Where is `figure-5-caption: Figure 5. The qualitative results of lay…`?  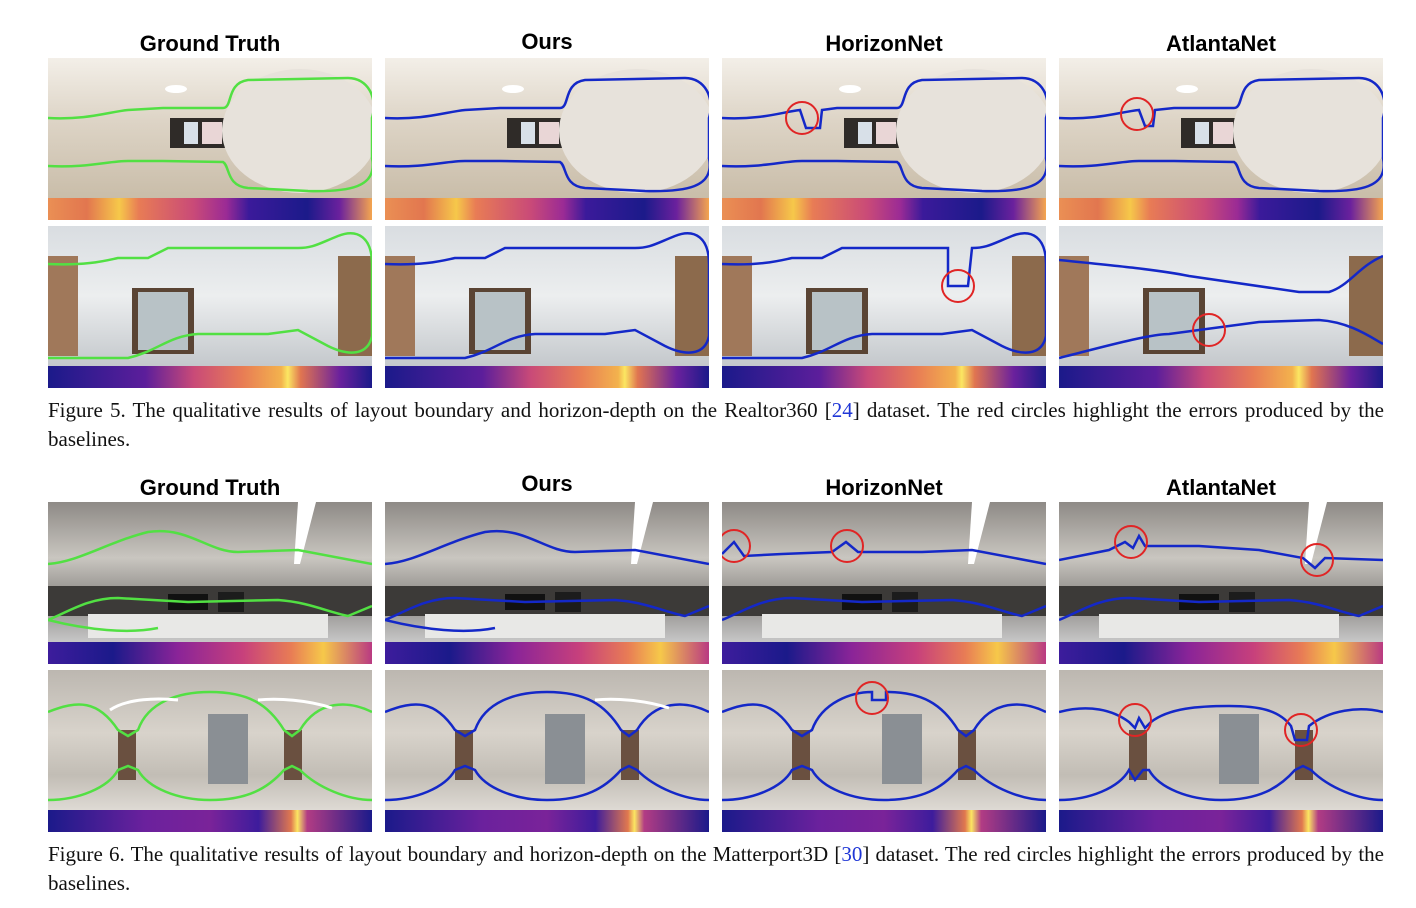
figure-5-caption: Figure 5. The qualitative results of lay… is located at coordinates (716, 425).